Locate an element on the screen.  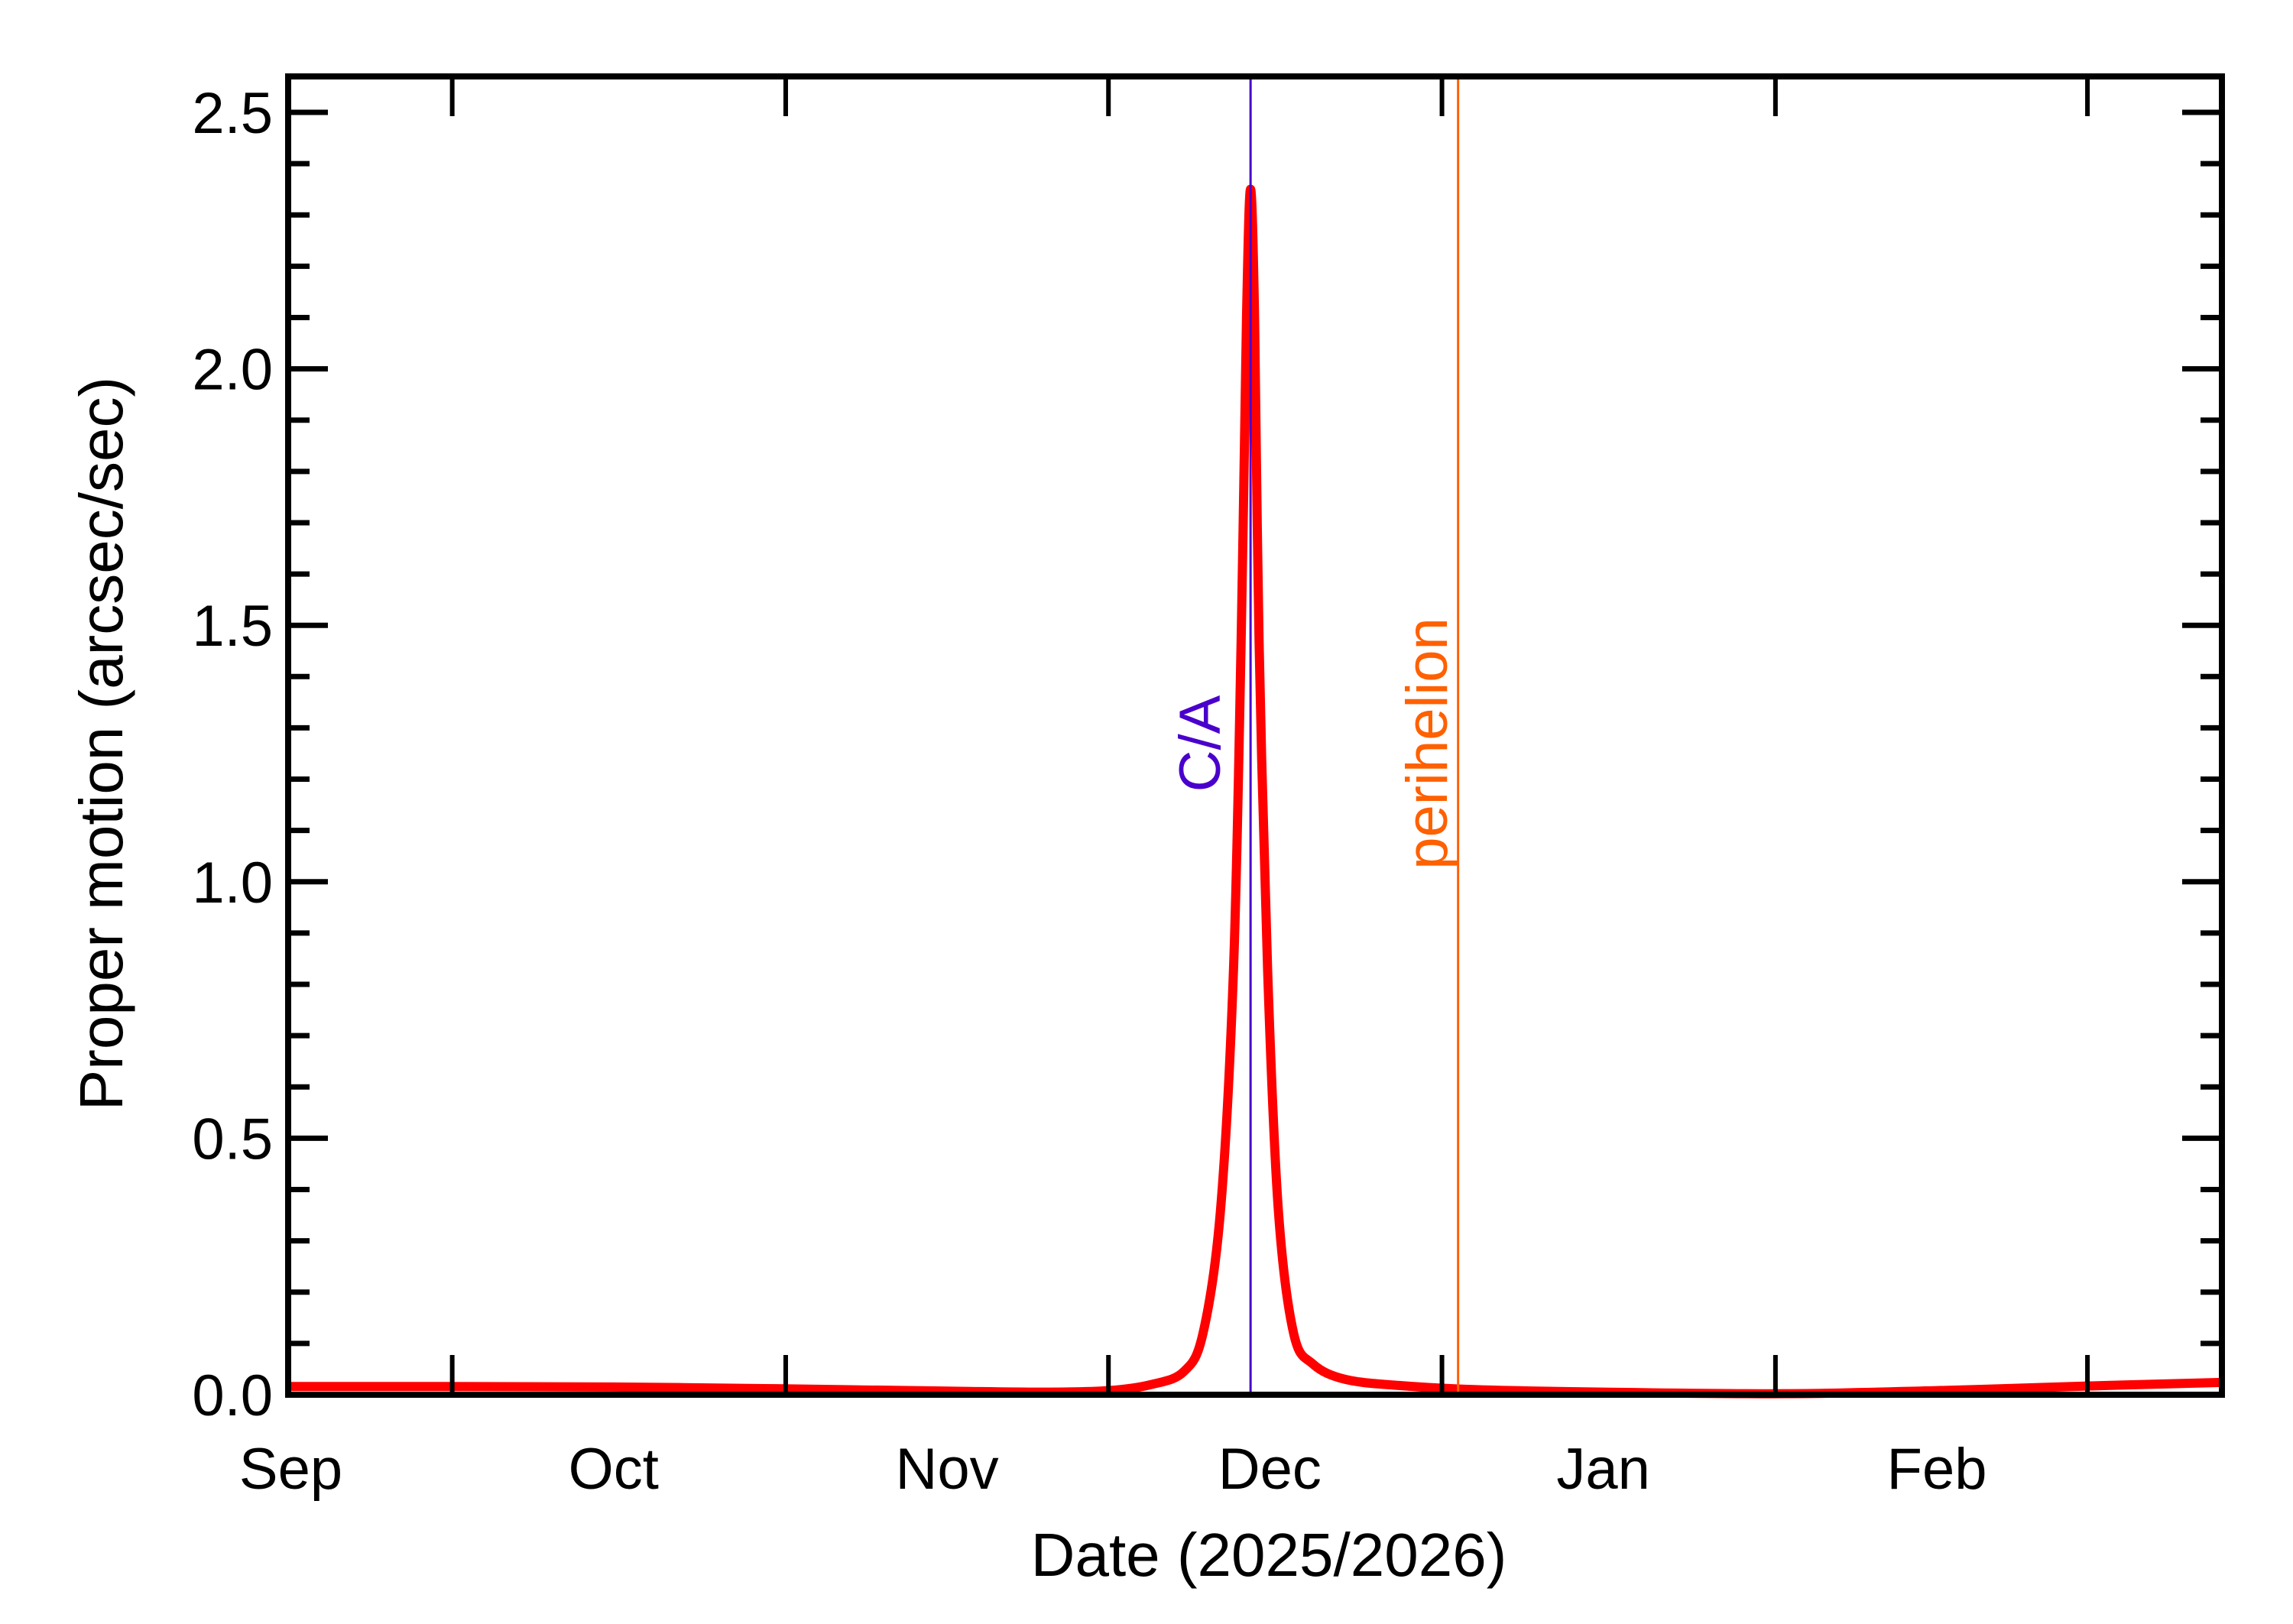
x-tick-label-sep: Sep is located at coordinates (290, 1469).